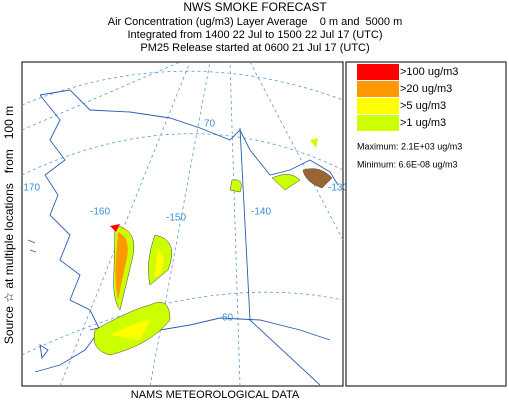  I want to click on minimum-label: Minimum: 6.6E-08 ug/m3, so click(407, 164).